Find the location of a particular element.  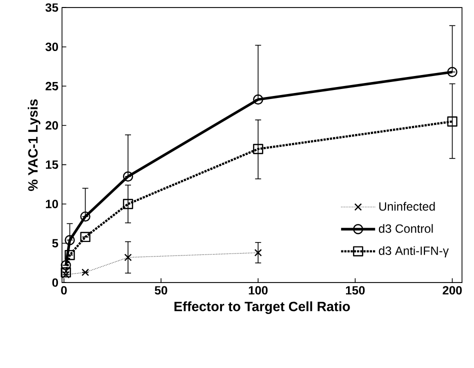

legend-label: d3 Anti-IFN-γ is located at coordinates (413, 252).